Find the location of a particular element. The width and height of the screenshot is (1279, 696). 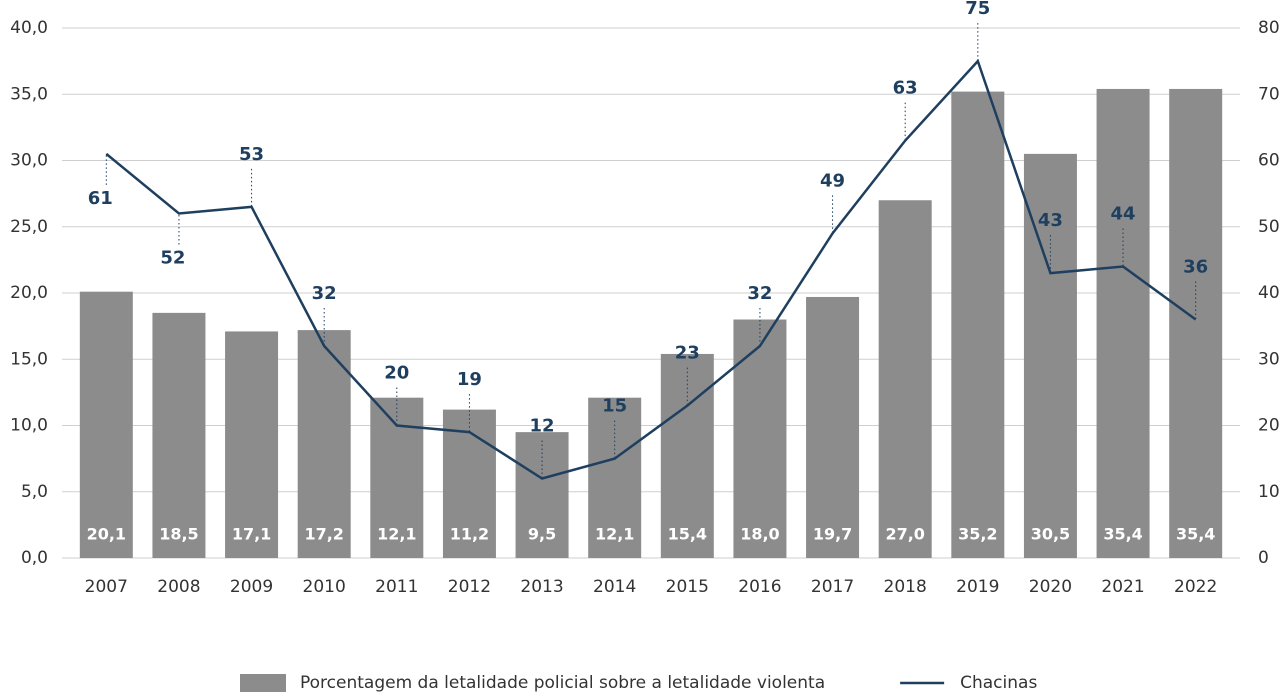

y-tick-label: 40,0 is located at coordinates (29, 28).